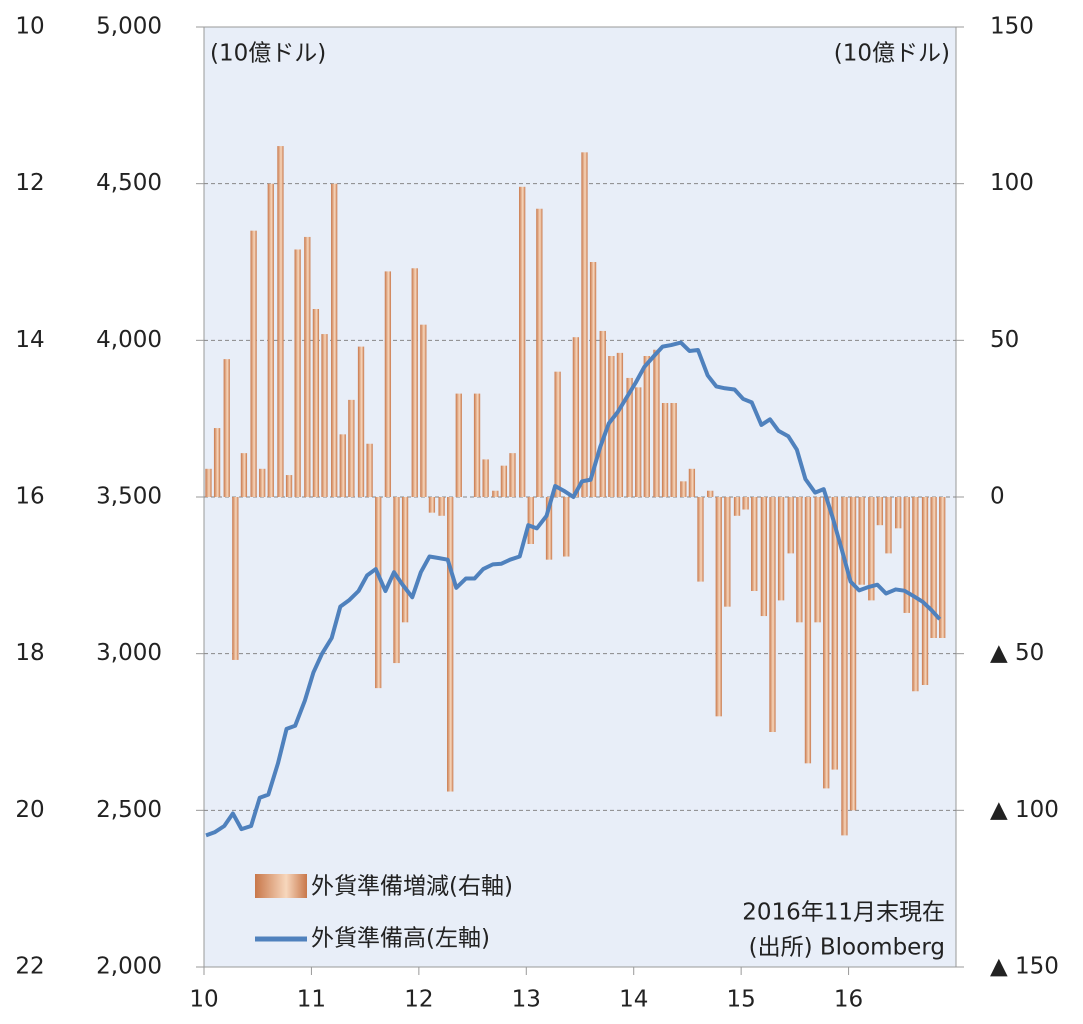  I want to click on legend-label: 外貨準備増減(右軸), so click(412, 887).